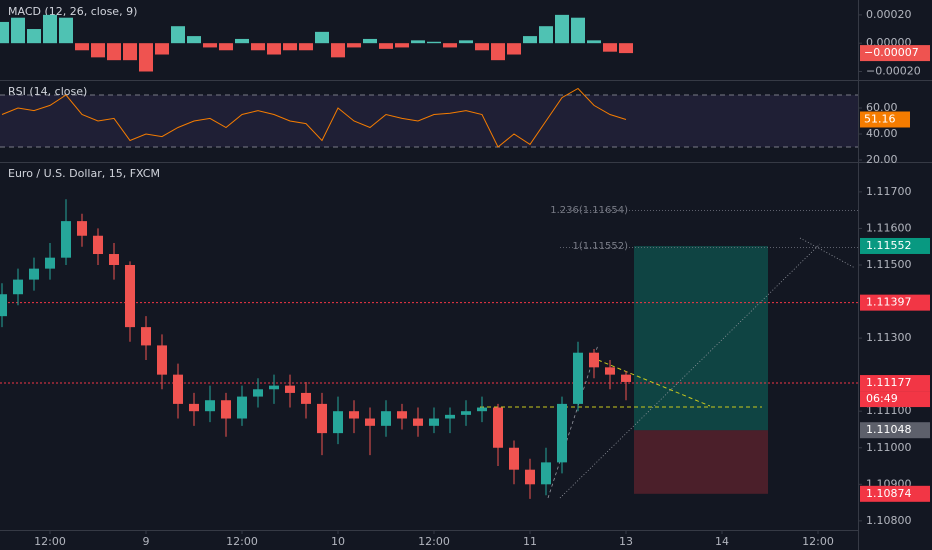 The image size is (932, 550). I want to click on y-tick-label: 60.00, so click(882, 107).